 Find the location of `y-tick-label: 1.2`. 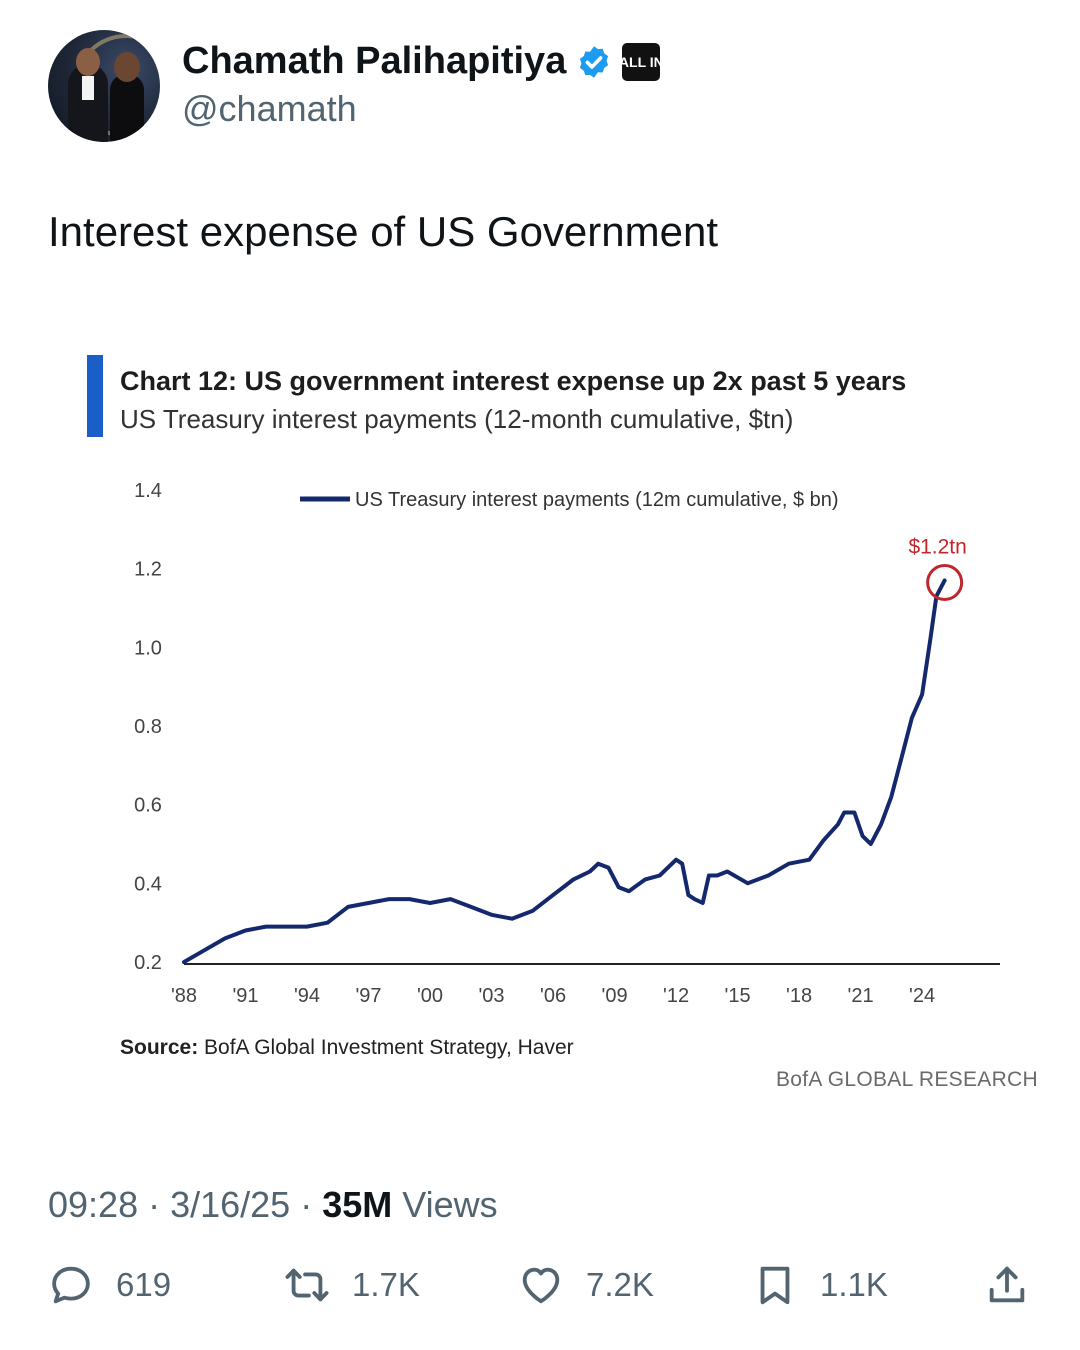

y-tick-label: 1.2 is located at coordinates (148, 570).